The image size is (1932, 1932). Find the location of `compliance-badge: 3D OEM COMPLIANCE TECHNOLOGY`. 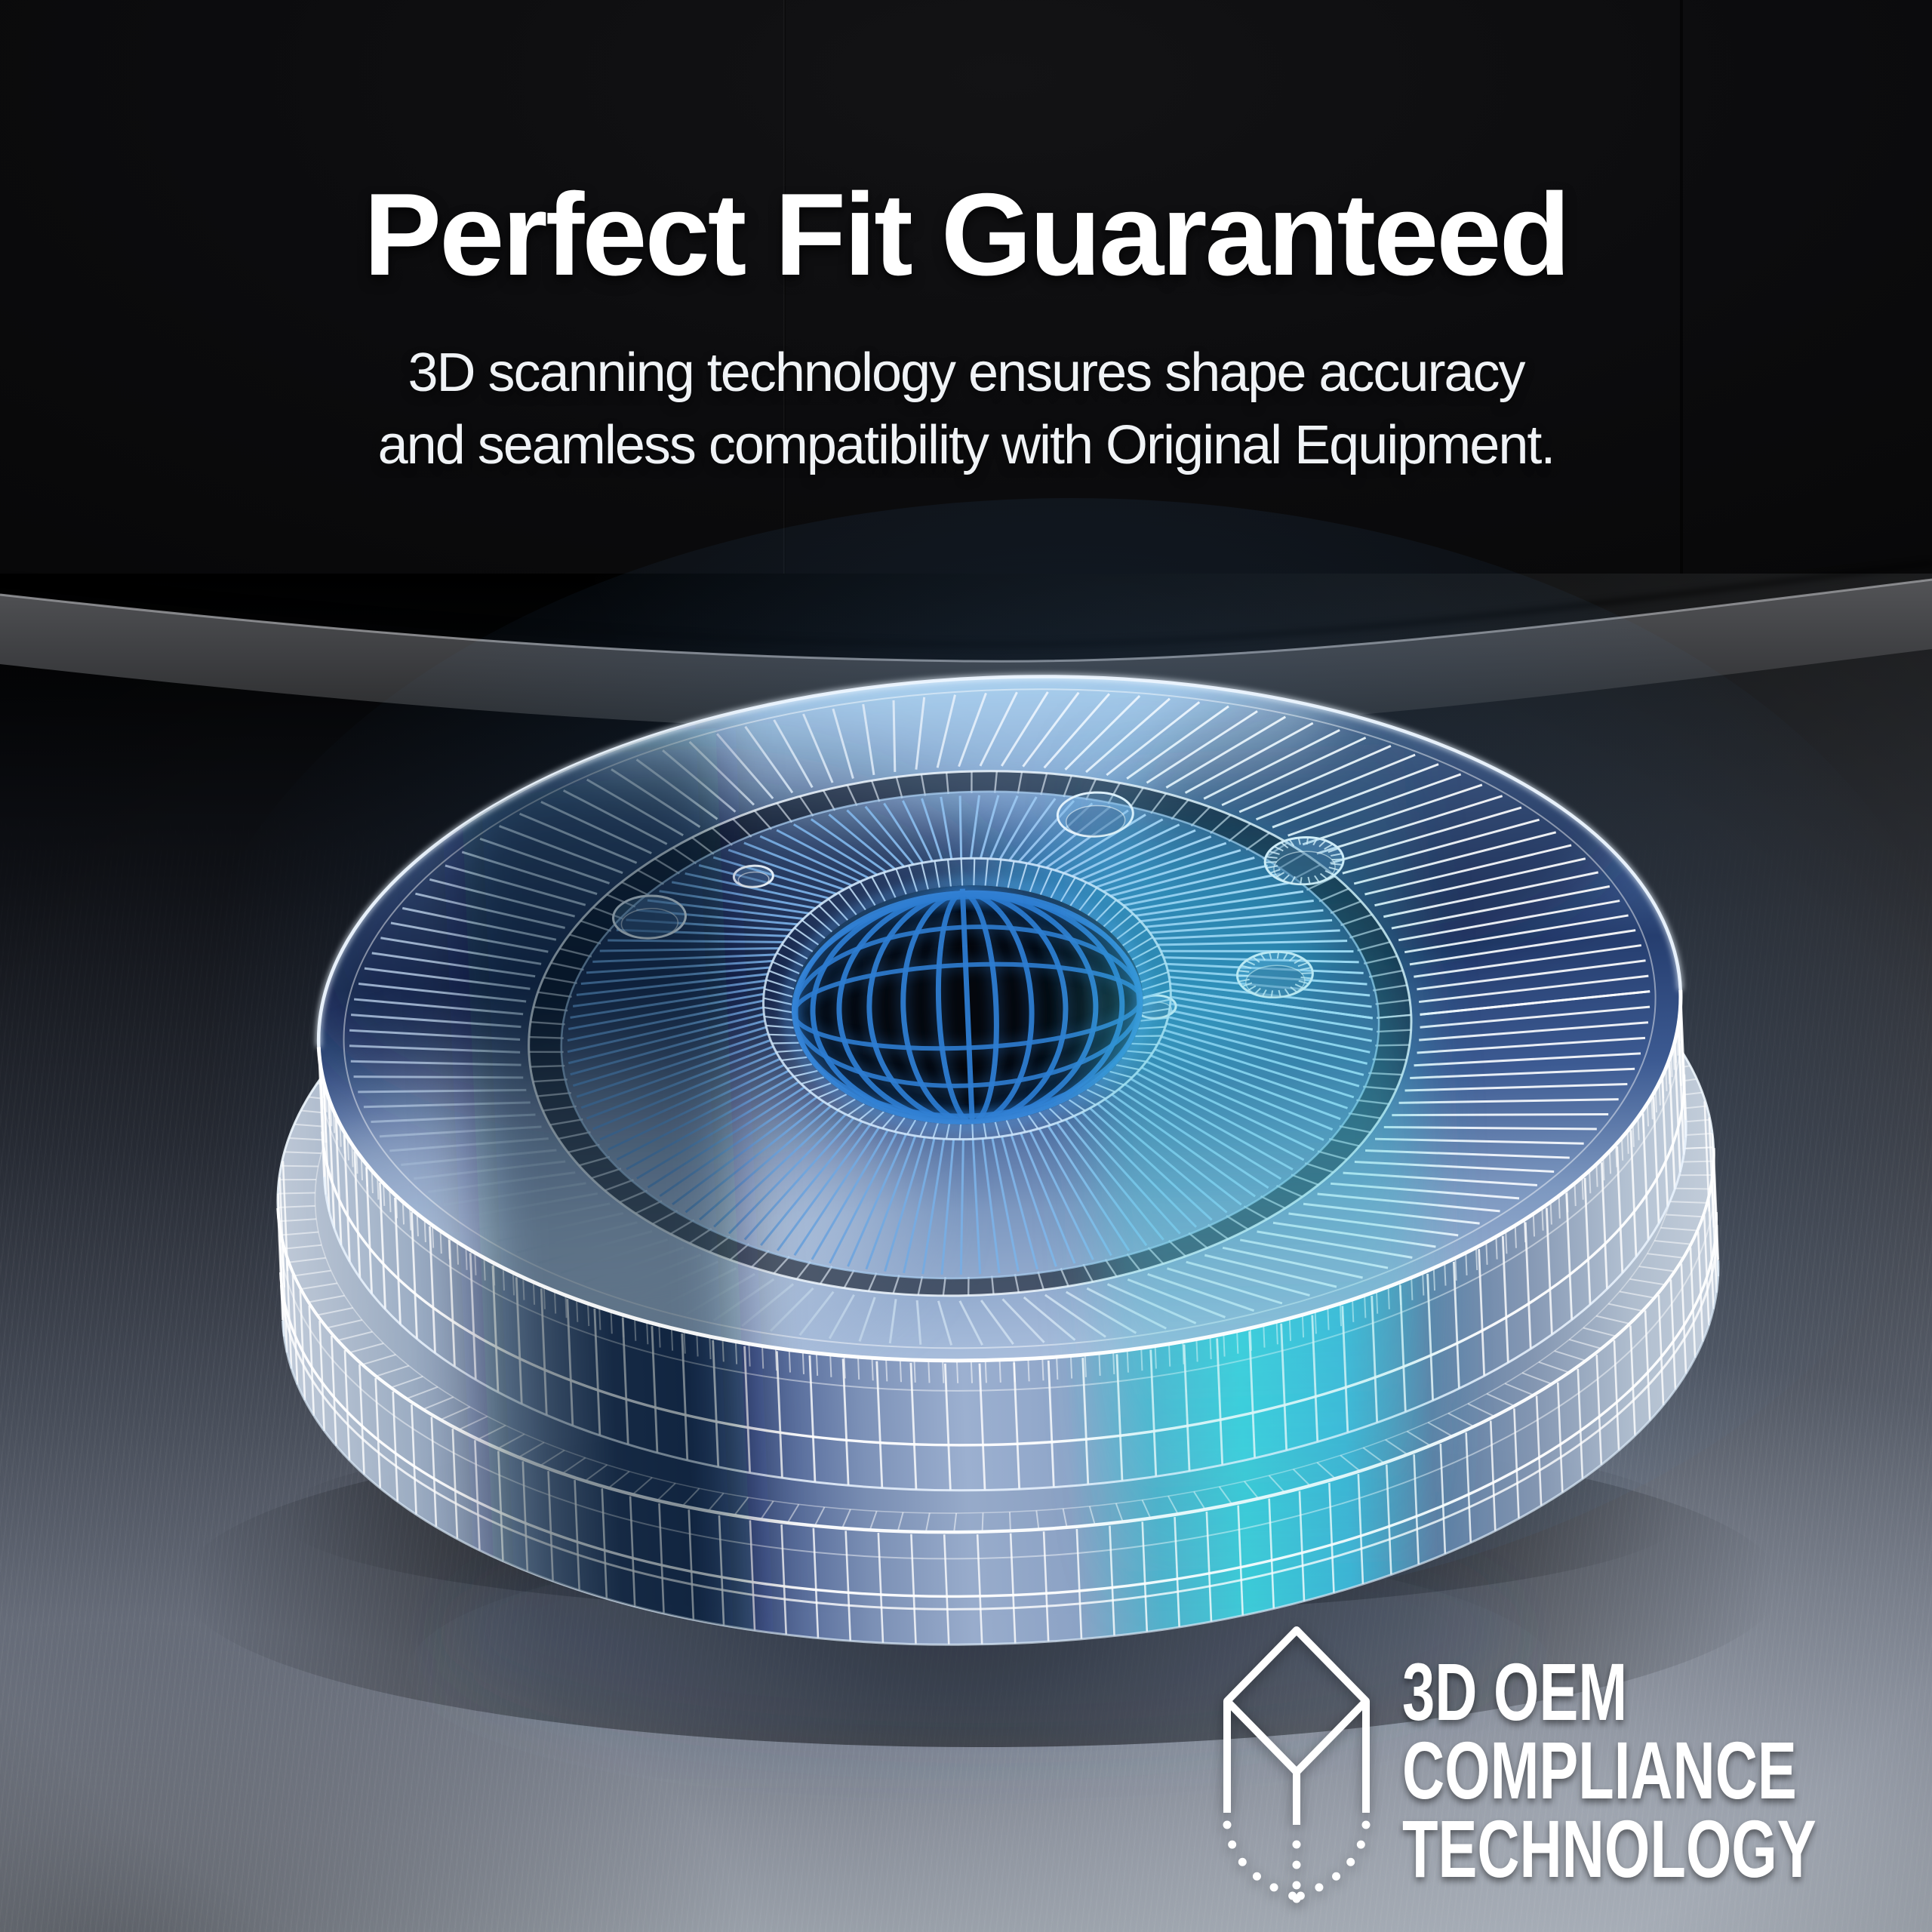

compliance-badge: 3D OEM COMPLIANCE TECHNOLOGY is located at coordinates (1574, 1772).